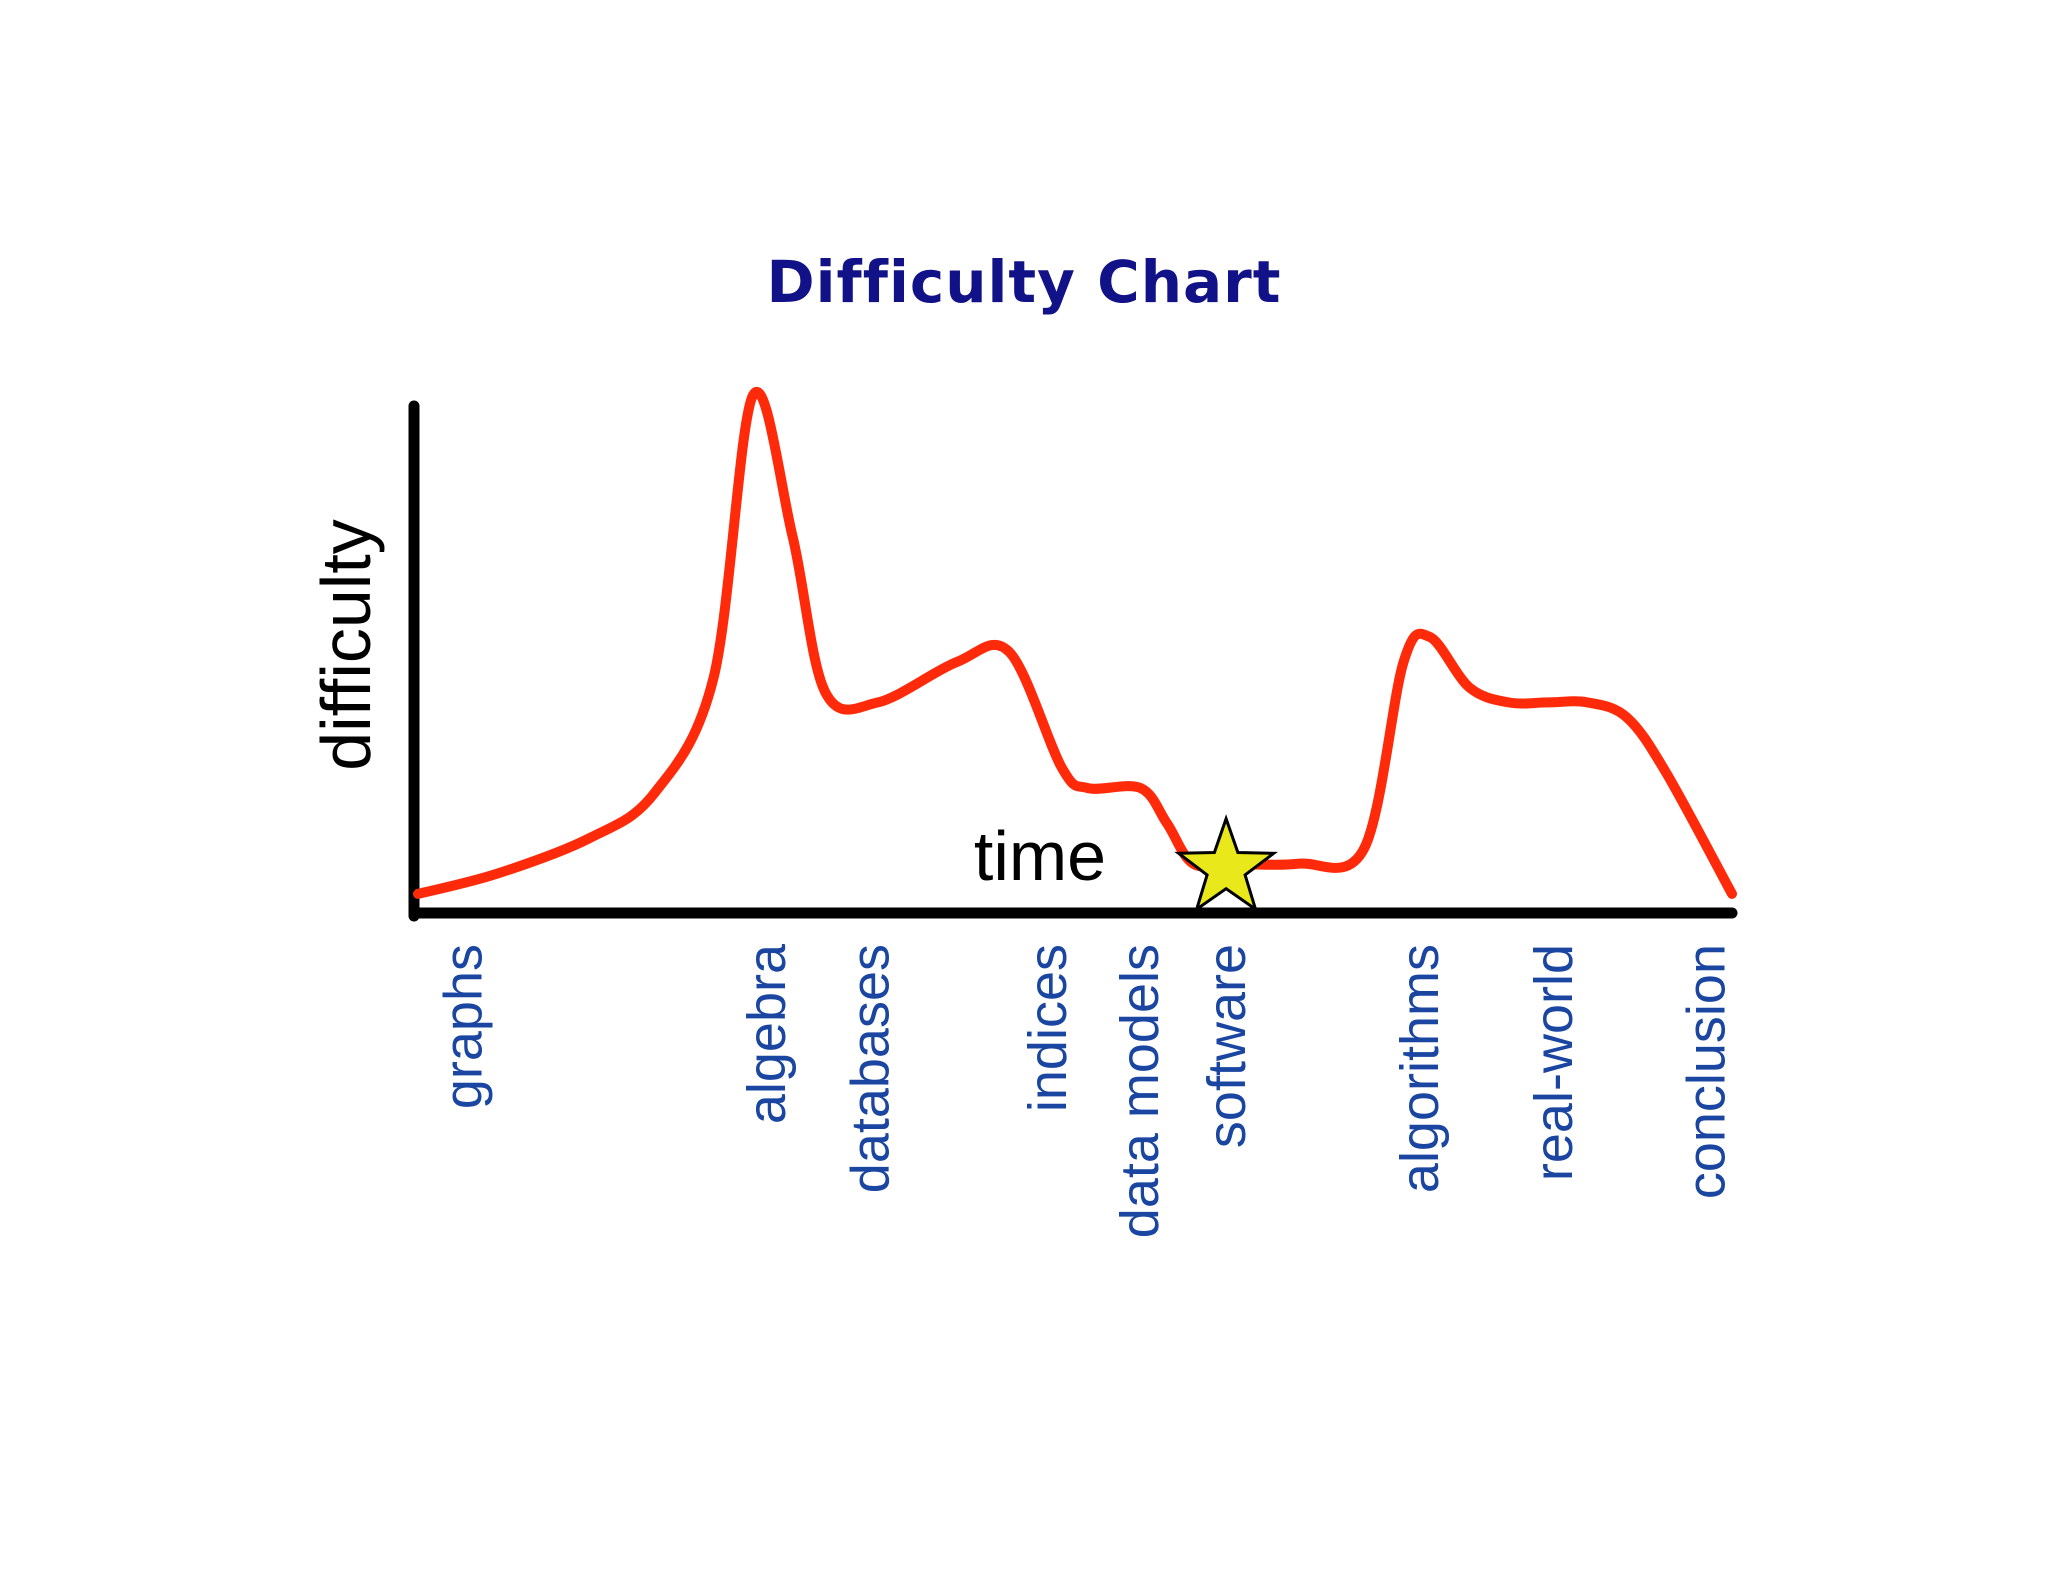  Describe the element at coordinates (1554, 1062) in the screenshot. I see `x-tick-label: real-world` at that location.